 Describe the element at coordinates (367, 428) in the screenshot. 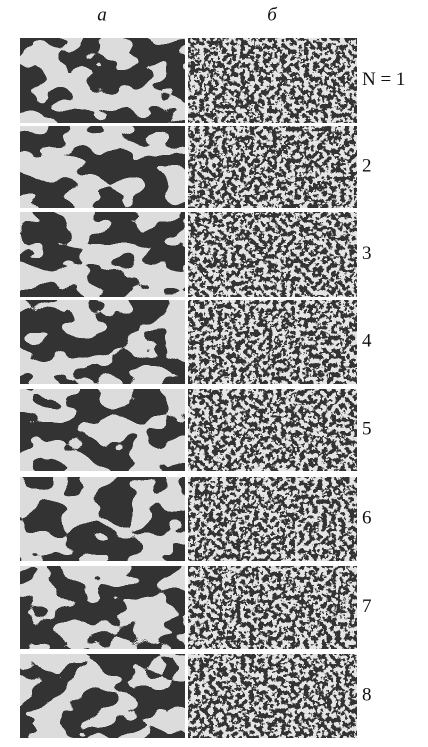

I see `row-label: 5` at that location.